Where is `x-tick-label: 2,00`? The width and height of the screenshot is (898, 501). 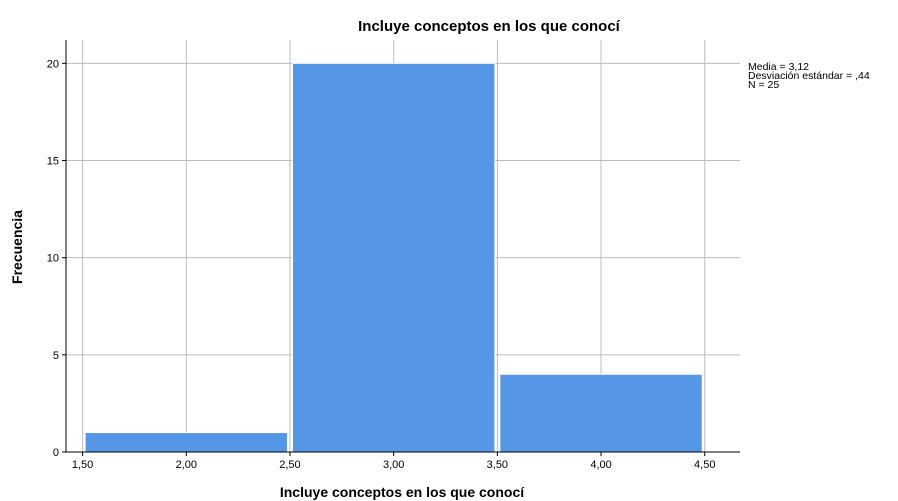
x-tick-label: 2,00 is located at coordinates (186, 465).